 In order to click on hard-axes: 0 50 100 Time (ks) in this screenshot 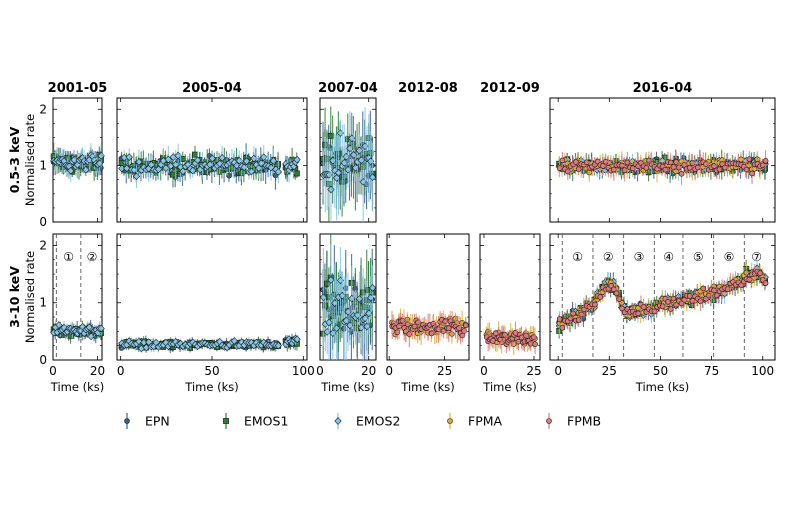, I will do `click(215, 313)`.